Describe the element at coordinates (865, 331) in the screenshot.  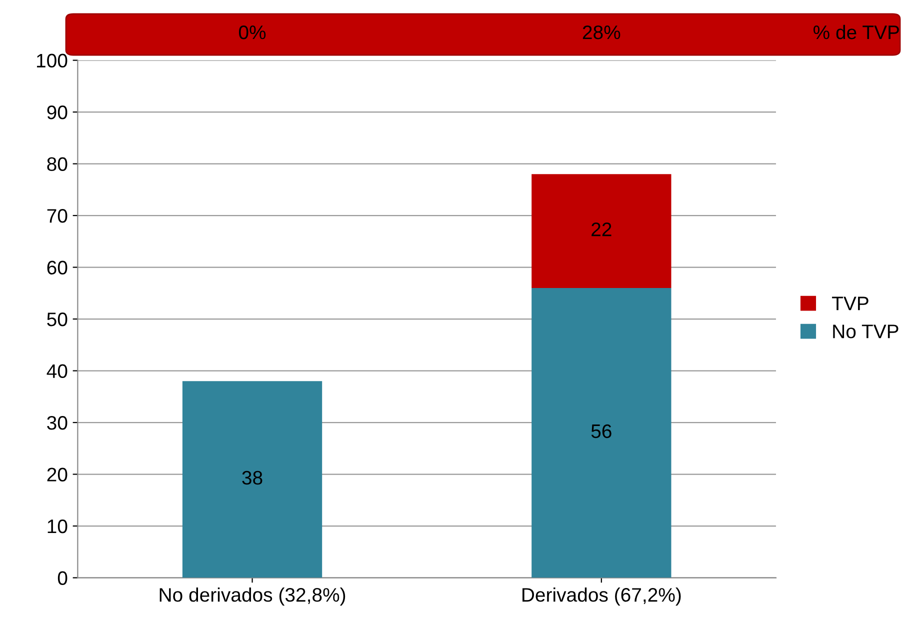
I see `legend-label: No TVP` at that location.